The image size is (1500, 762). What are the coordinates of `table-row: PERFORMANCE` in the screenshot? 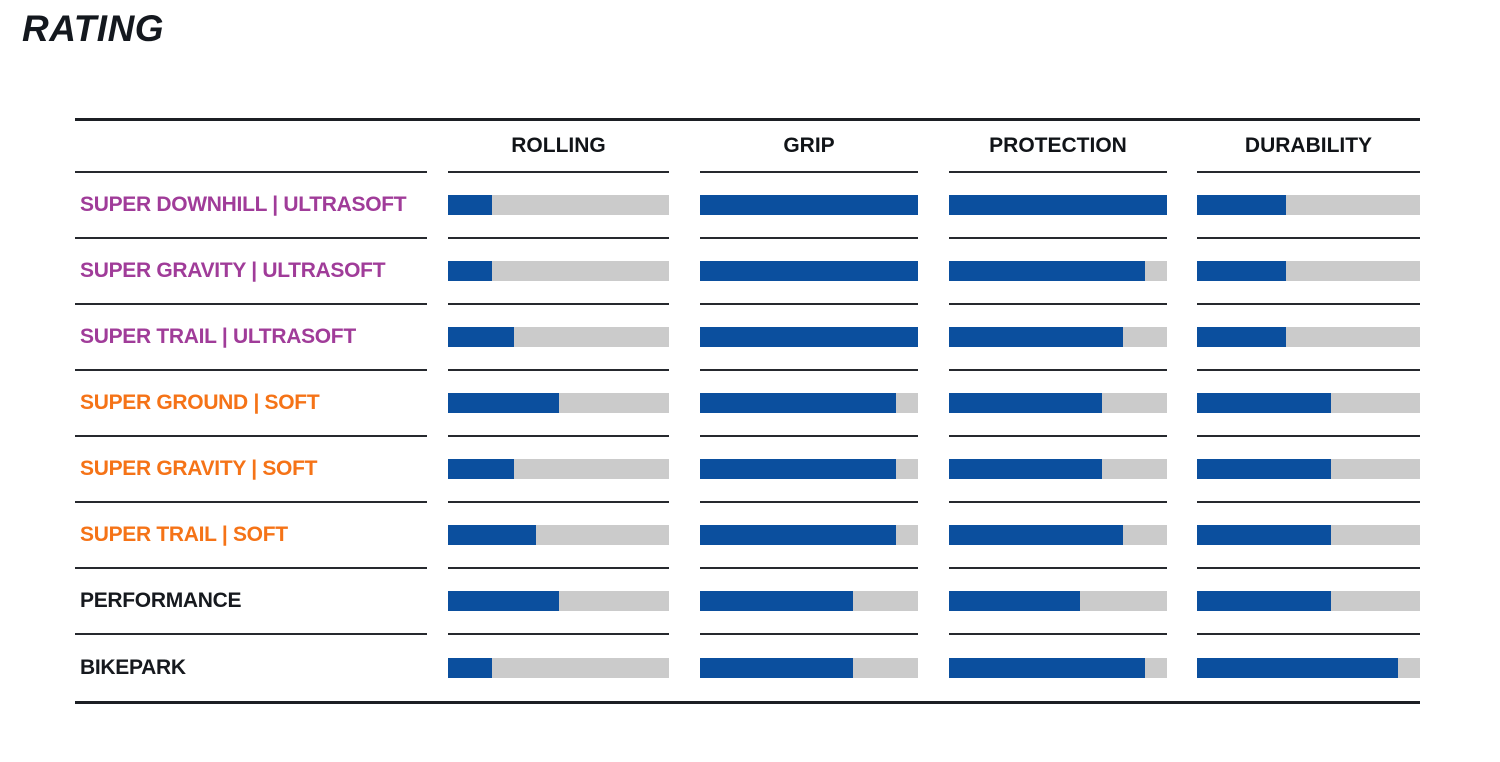 It's located at (747, 602).